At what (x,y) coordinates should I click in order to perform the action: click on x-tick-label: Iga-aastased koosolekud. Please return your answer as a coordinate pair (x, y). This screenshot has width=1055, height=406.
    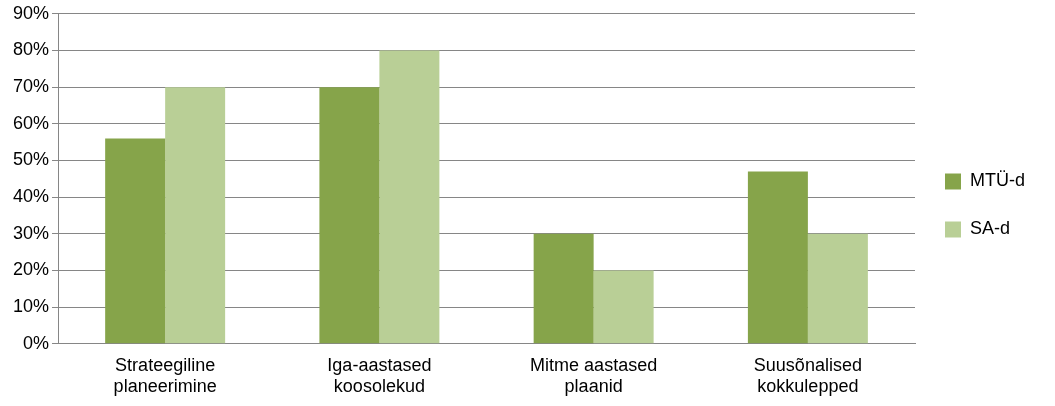
    Looking at the image, I should click on (379, 375).